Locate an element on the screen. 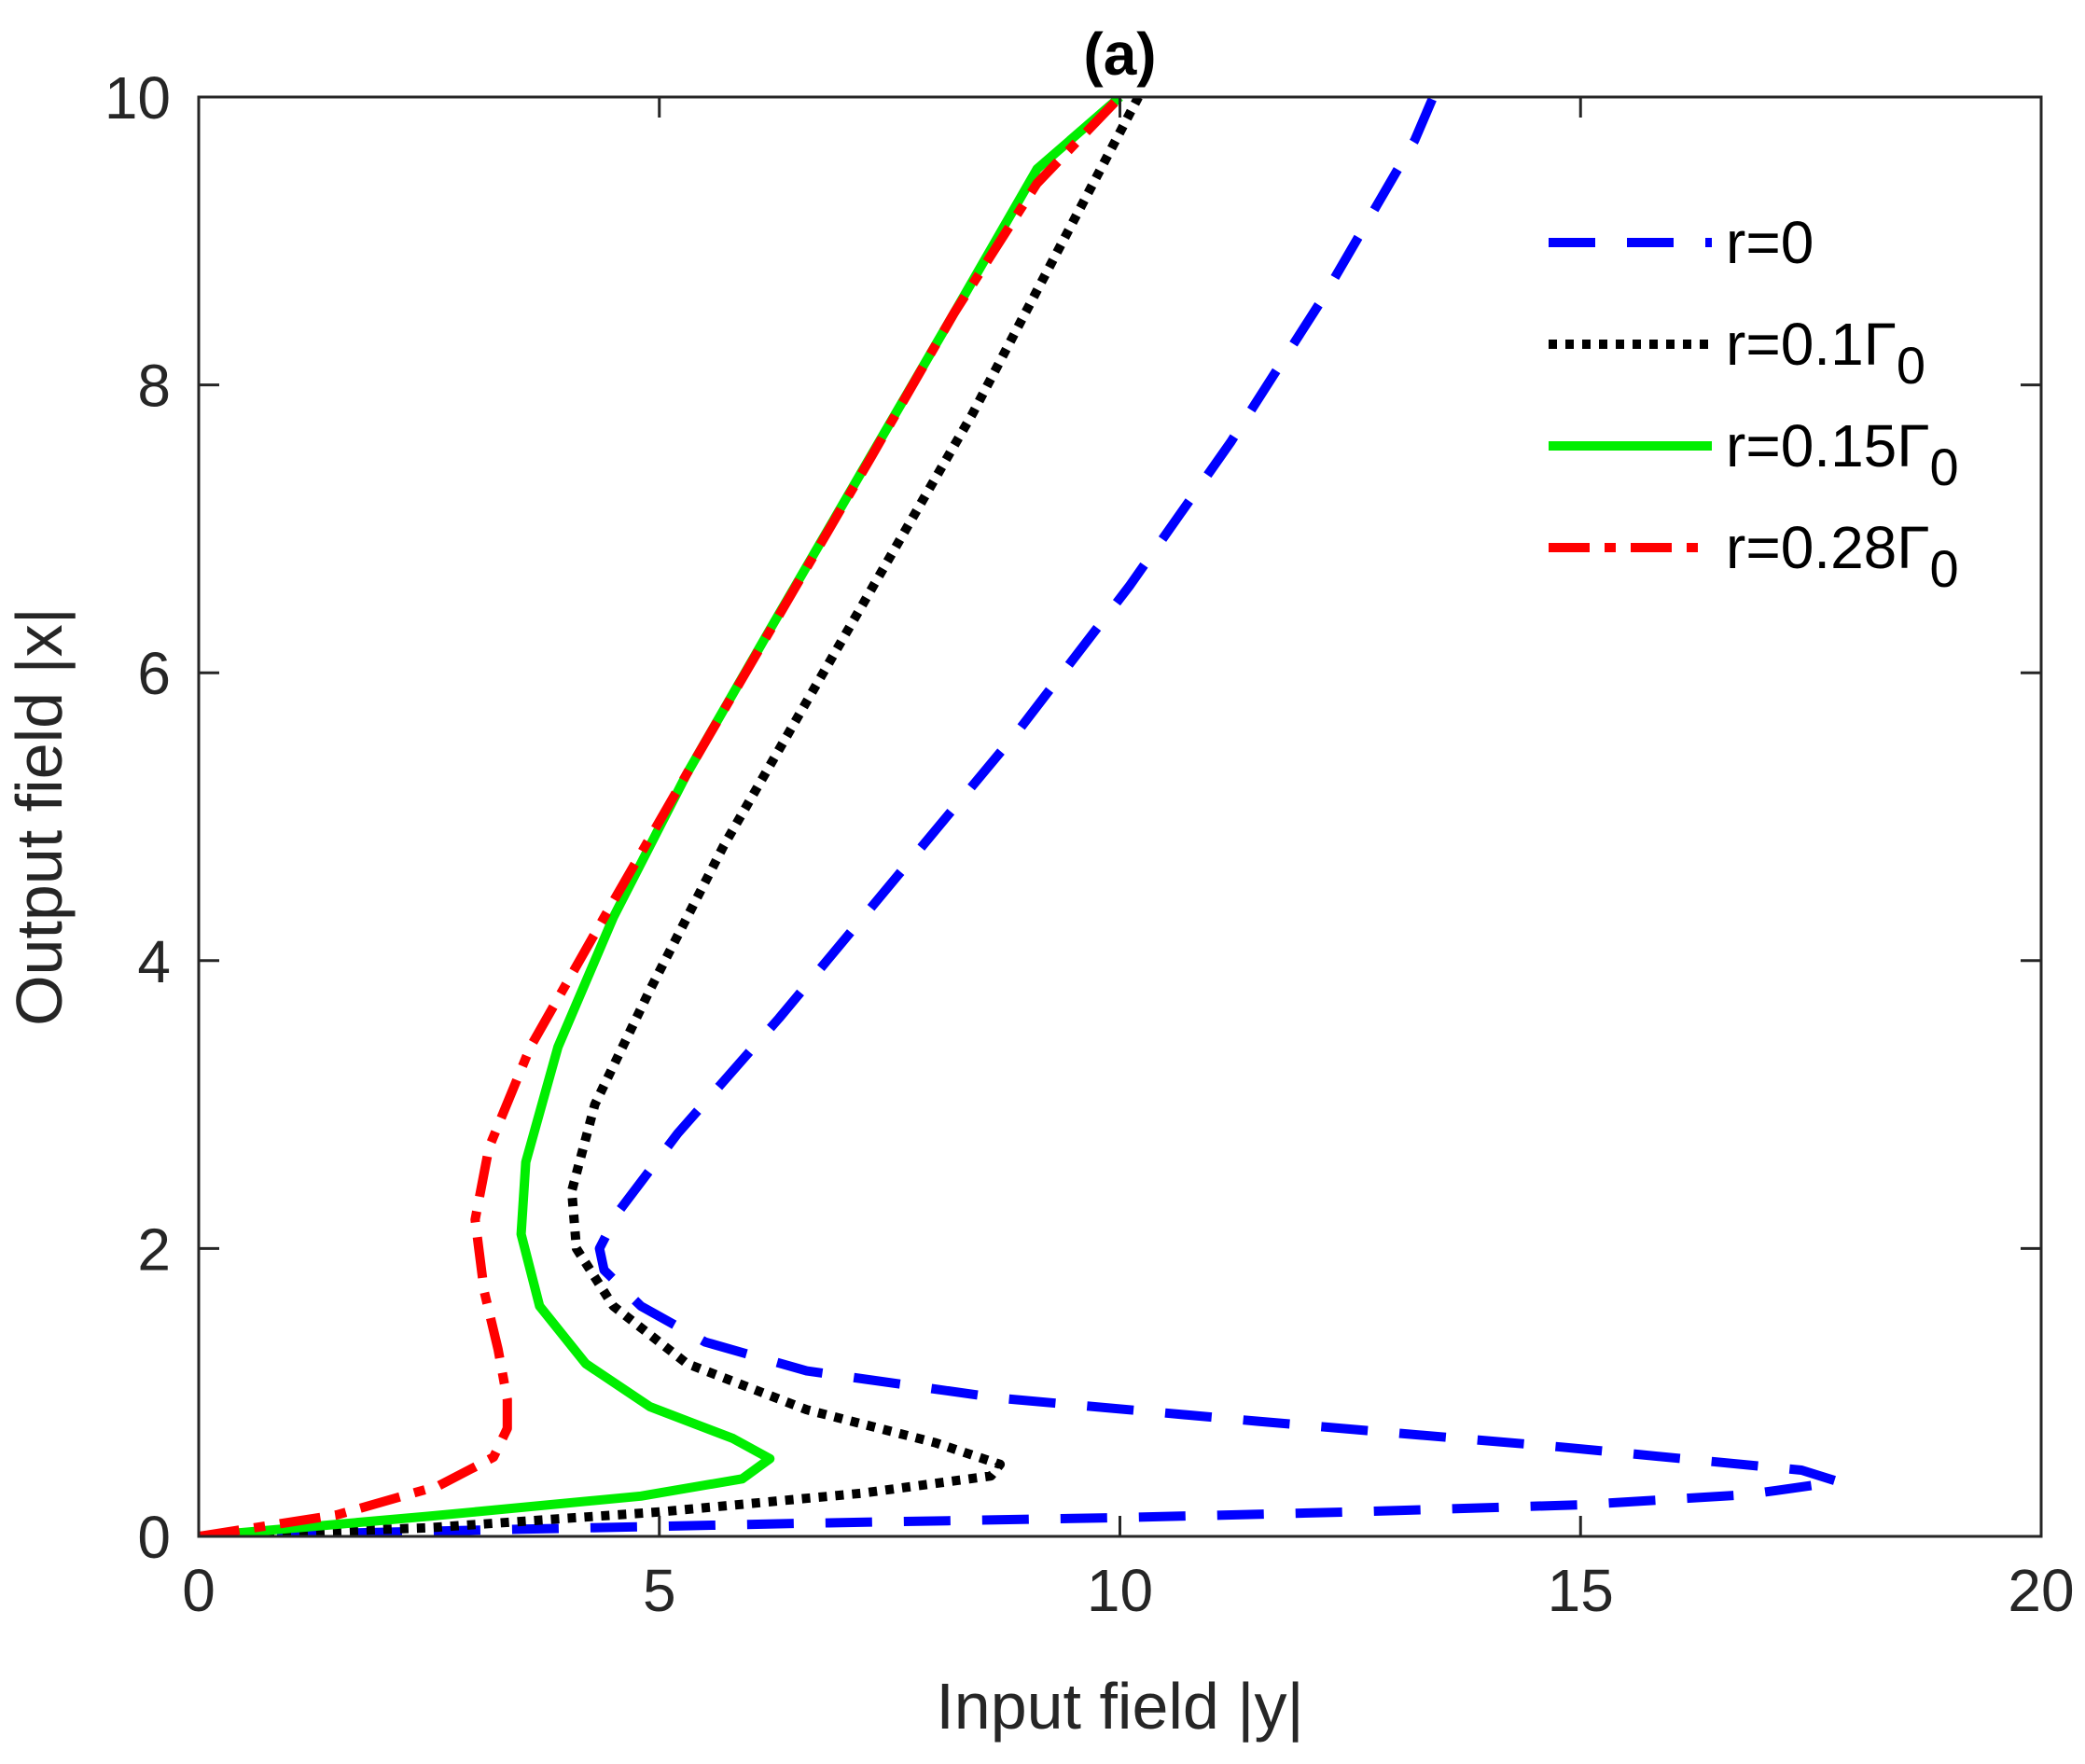  y-tick-label: 10 is located at coordinates (137, 98).